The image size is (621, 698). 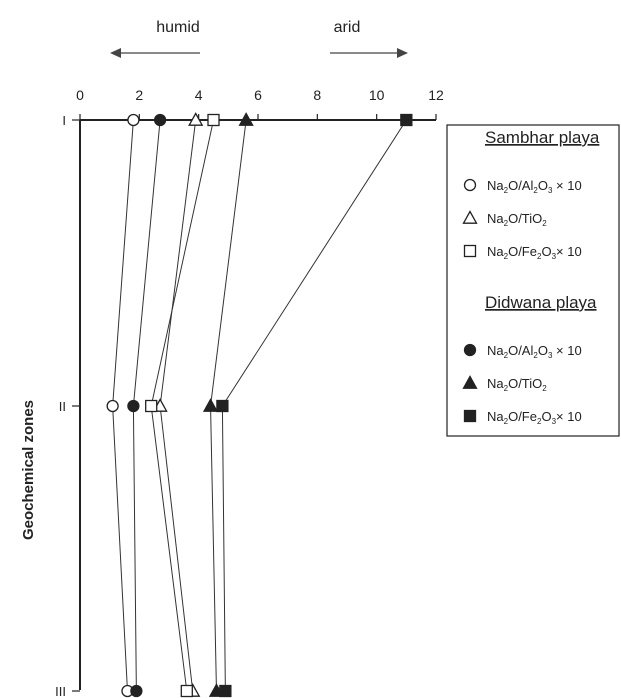 What do you see at coordinates (178, 27) in the screenshot?
I see `humid-label: humid` at bounding box center [178, 27].